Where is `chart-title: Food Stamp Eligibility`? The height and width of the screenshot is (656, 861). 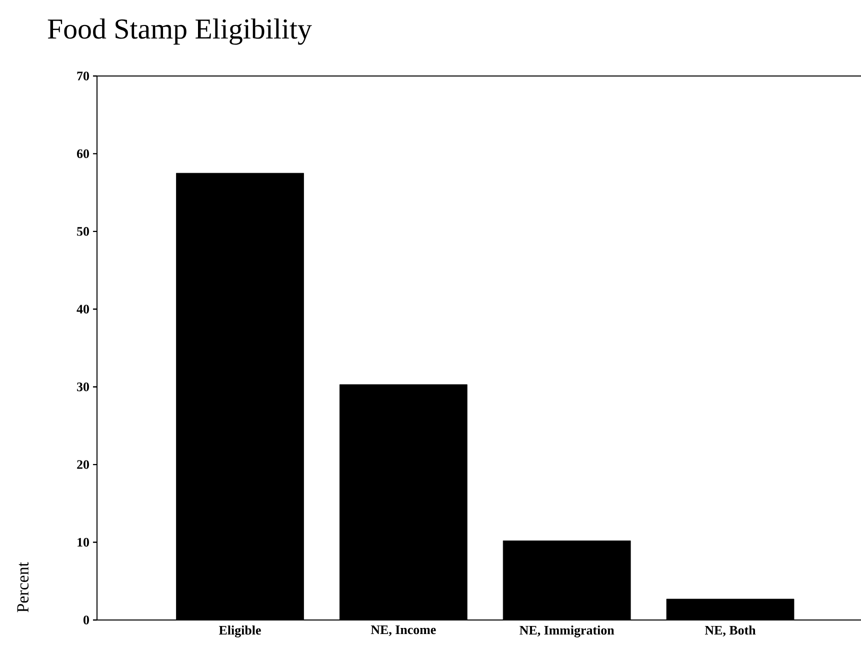 chart-title: Food Stamp Eligibility is located at coordinates (180, 31).